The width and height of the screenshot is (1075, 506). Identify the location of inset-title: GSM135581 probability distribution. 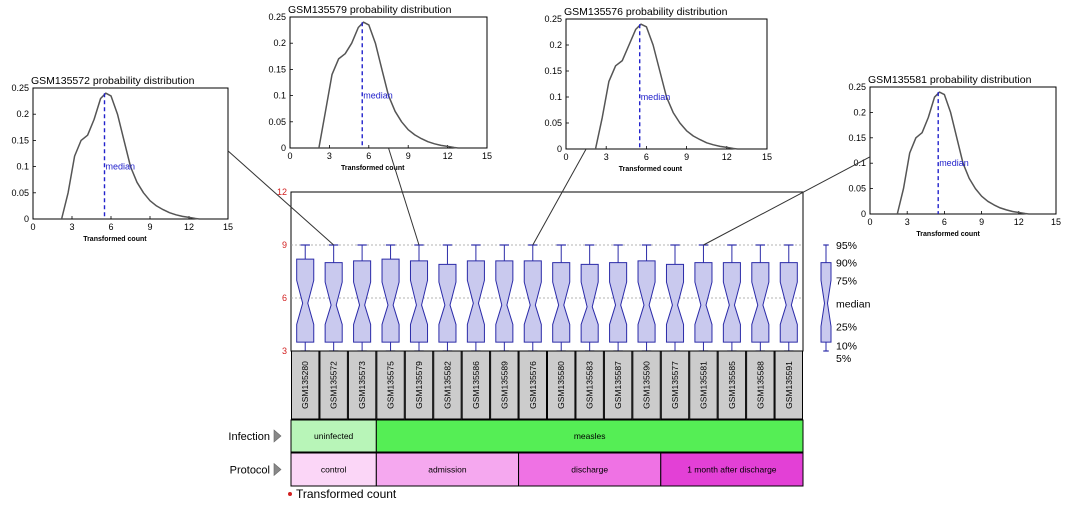
(950, 80).